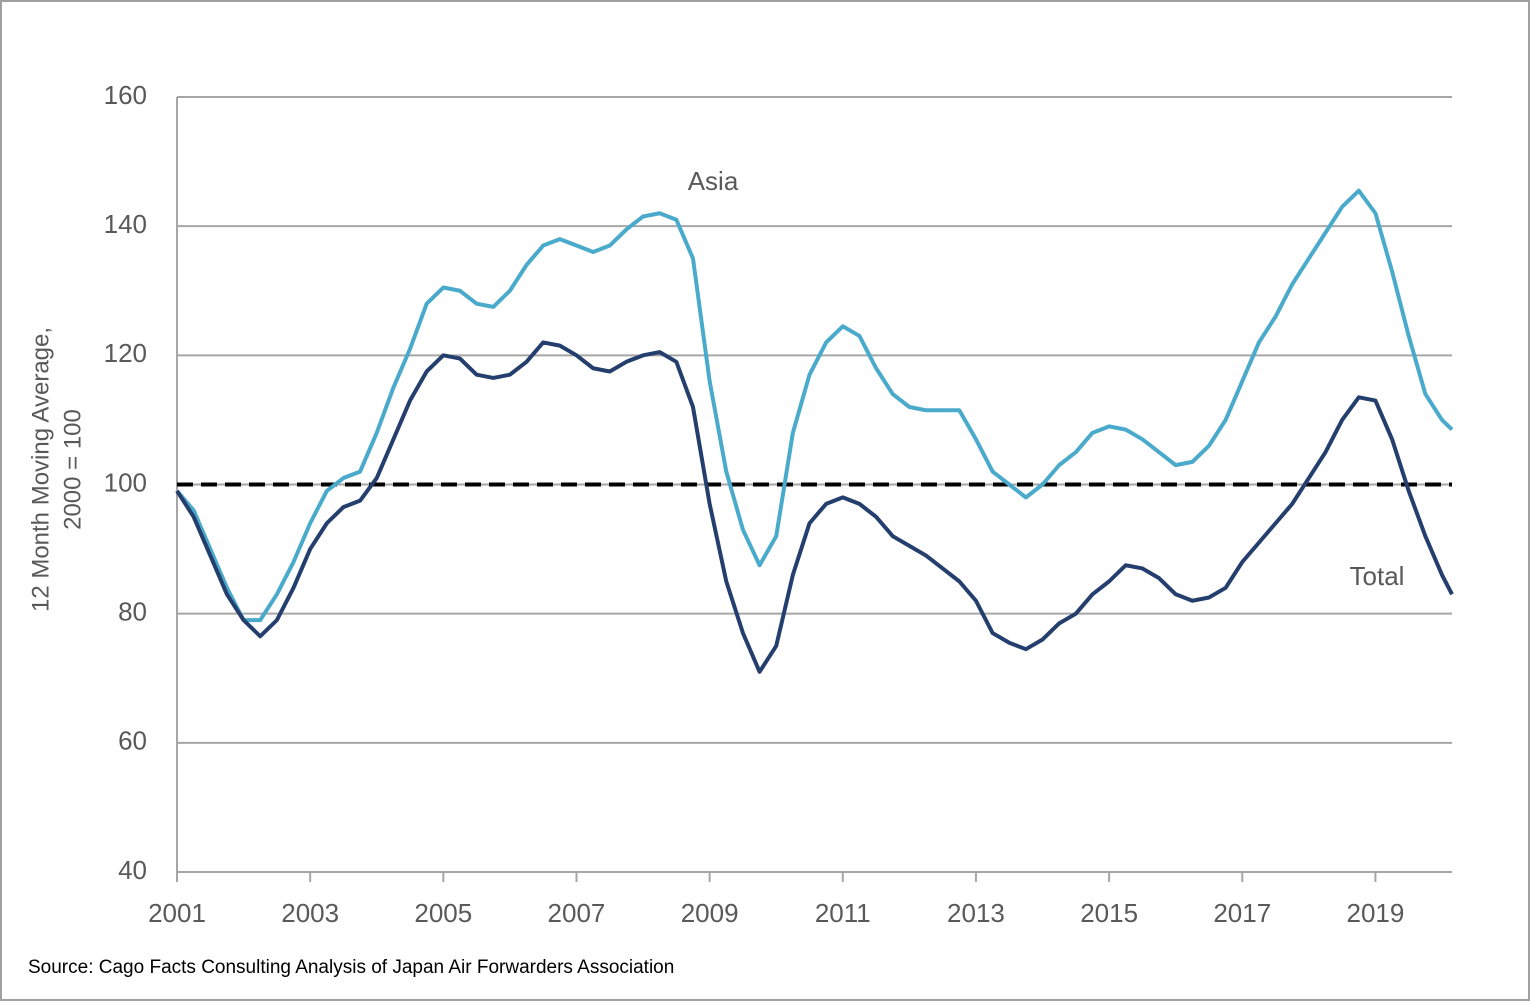 This screenshot has width=1530, height=1001. I want to click on x-tick-label: 2017, so click(1242, 913).